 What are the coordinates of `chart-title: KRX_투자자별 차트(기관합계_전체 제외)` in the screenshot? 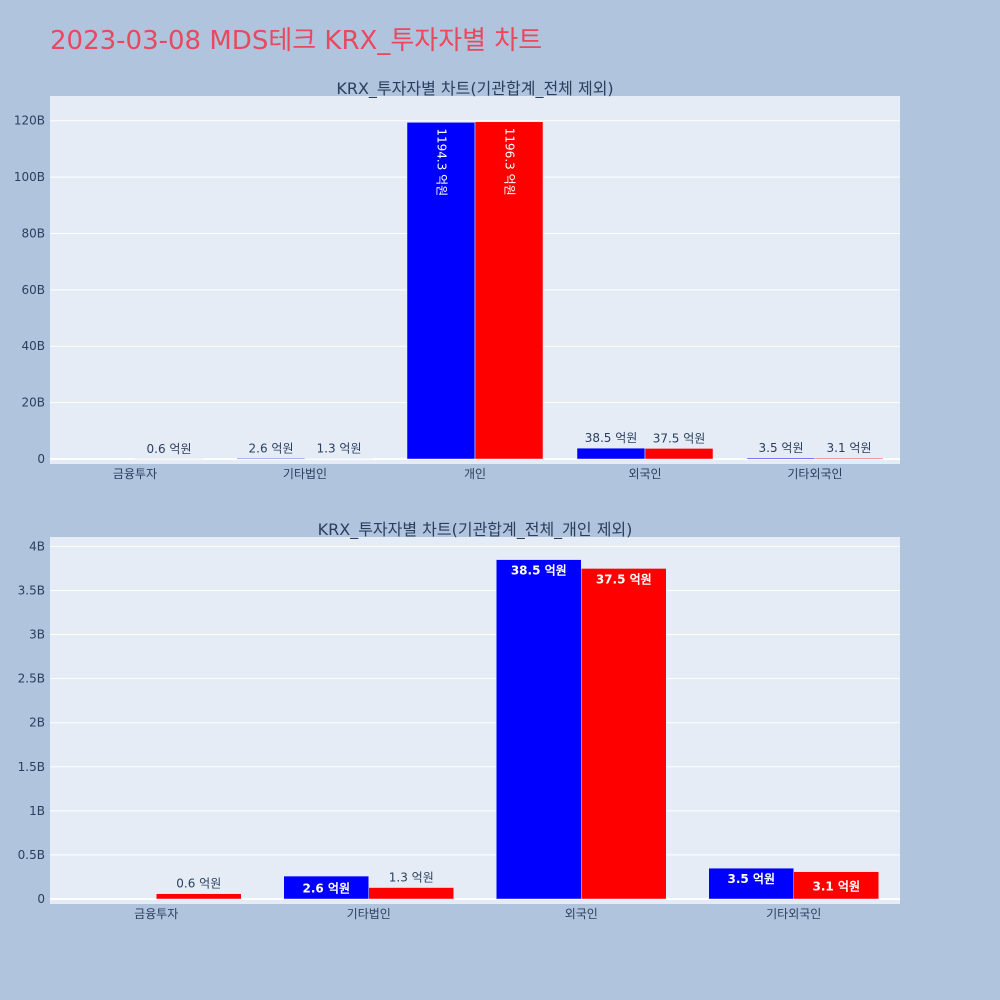 It's located at (474, 89).